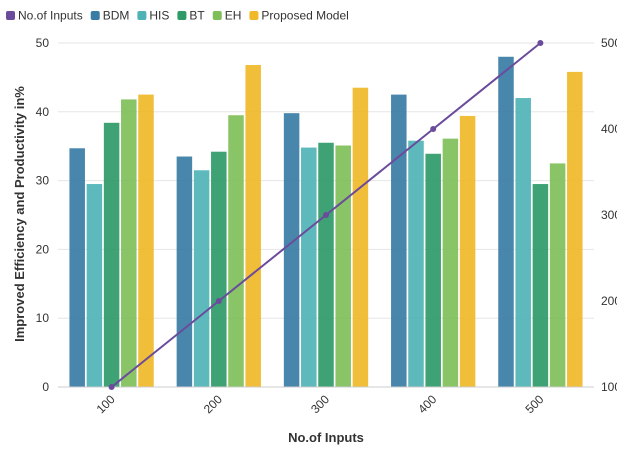 Image resolution: width=617 pixels, height=461 pixels. What do you see at coordinates (304, 16) in the screenshot?
I see `legend-label: Proposed Model` at bounding box center [304, 16].